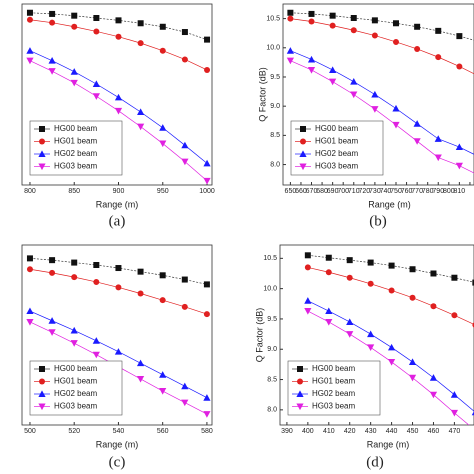 Image resolution: width=474 pixels, height=474 pixels. What do you see at coordinates (428, 191) in the screenshot?
I see `x-tick-label: 780` at bounding box center [428, 191].